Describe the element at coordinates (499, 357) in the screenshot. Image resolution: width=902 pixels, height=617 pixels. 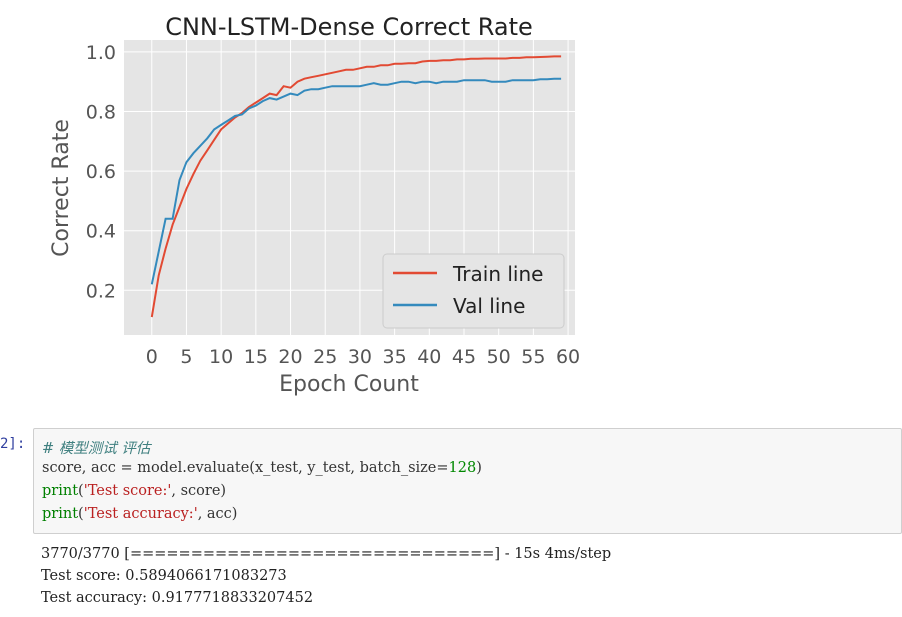
I see `x-tick-label: 50` at that location.